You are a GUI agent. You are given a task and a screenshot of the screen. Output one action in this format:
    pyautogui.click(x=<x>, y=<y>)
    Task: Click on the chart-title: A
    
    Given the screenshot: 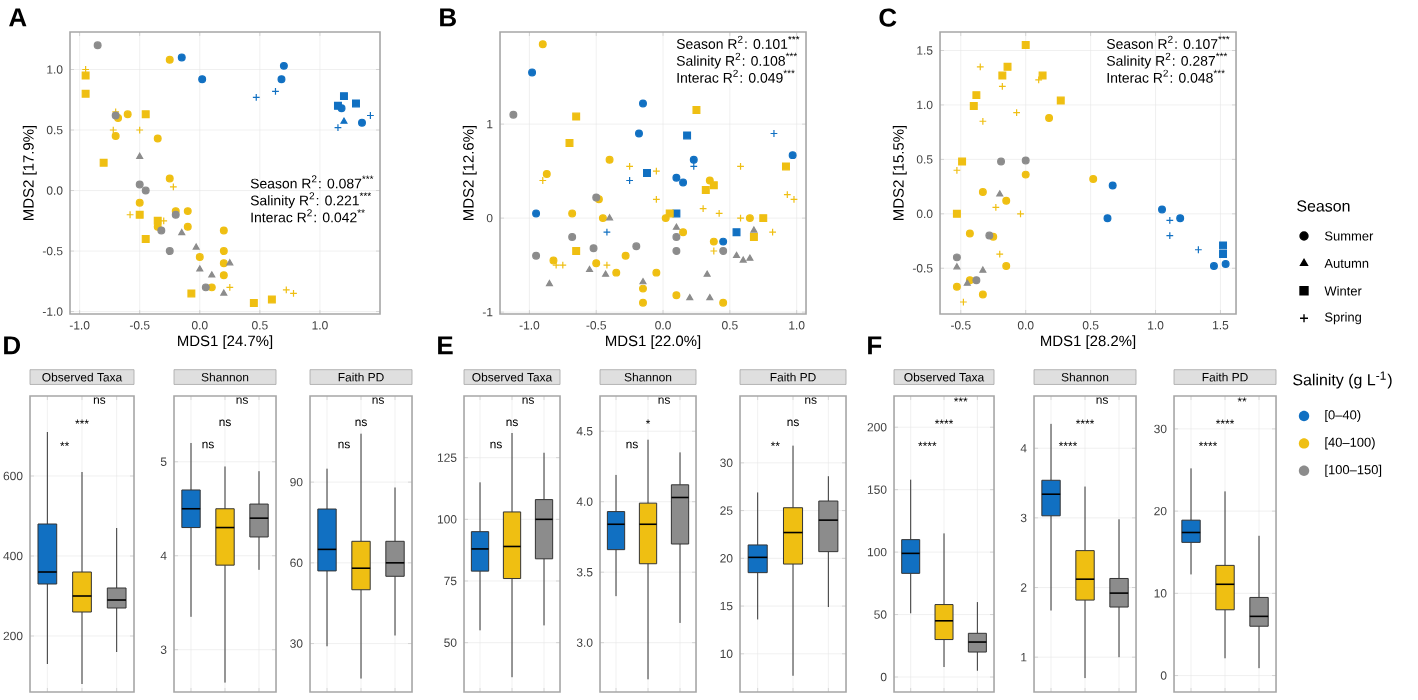 What is the action you would take?
    pyautogui.click(x=18, y=17)
    